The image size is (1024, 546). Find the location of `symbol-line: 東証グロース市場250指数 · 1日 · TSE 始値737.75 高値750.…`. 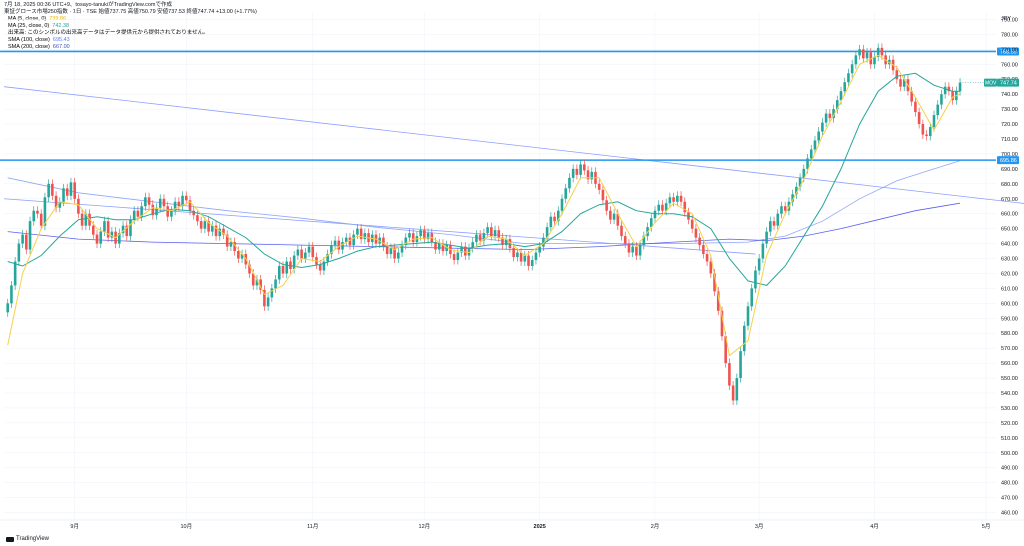

symbol-line: 東証グロース市場250指数 · 1日 · TSE 始値737.75 高値750.… is located at coordinates (130, 12).